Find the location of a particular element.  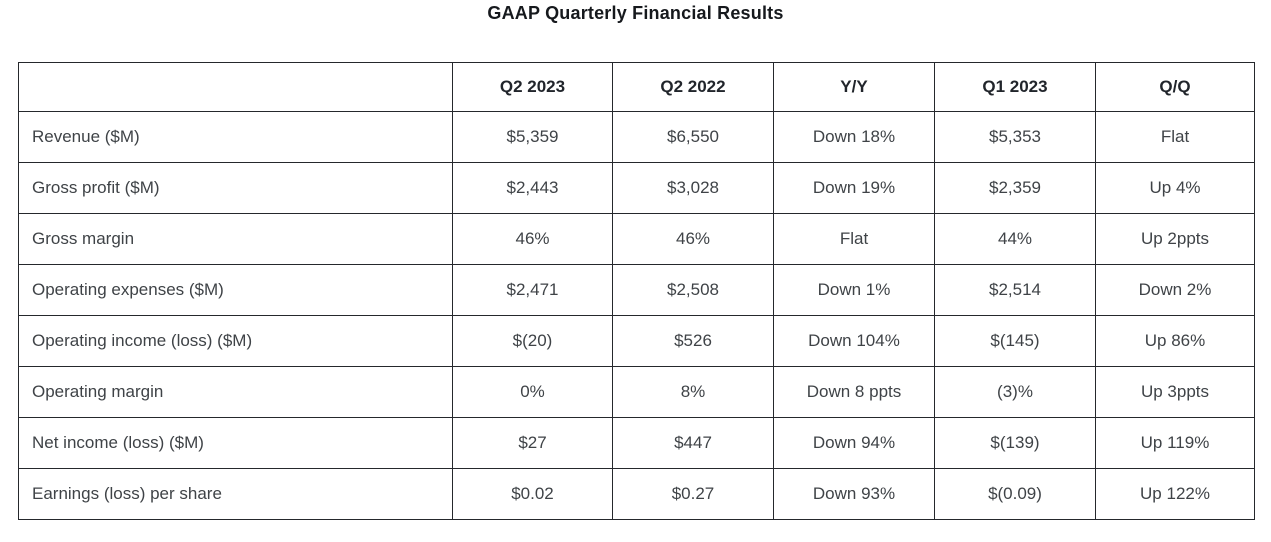

cell-qoq: Up 4% is located at coordinates (1175, 188).